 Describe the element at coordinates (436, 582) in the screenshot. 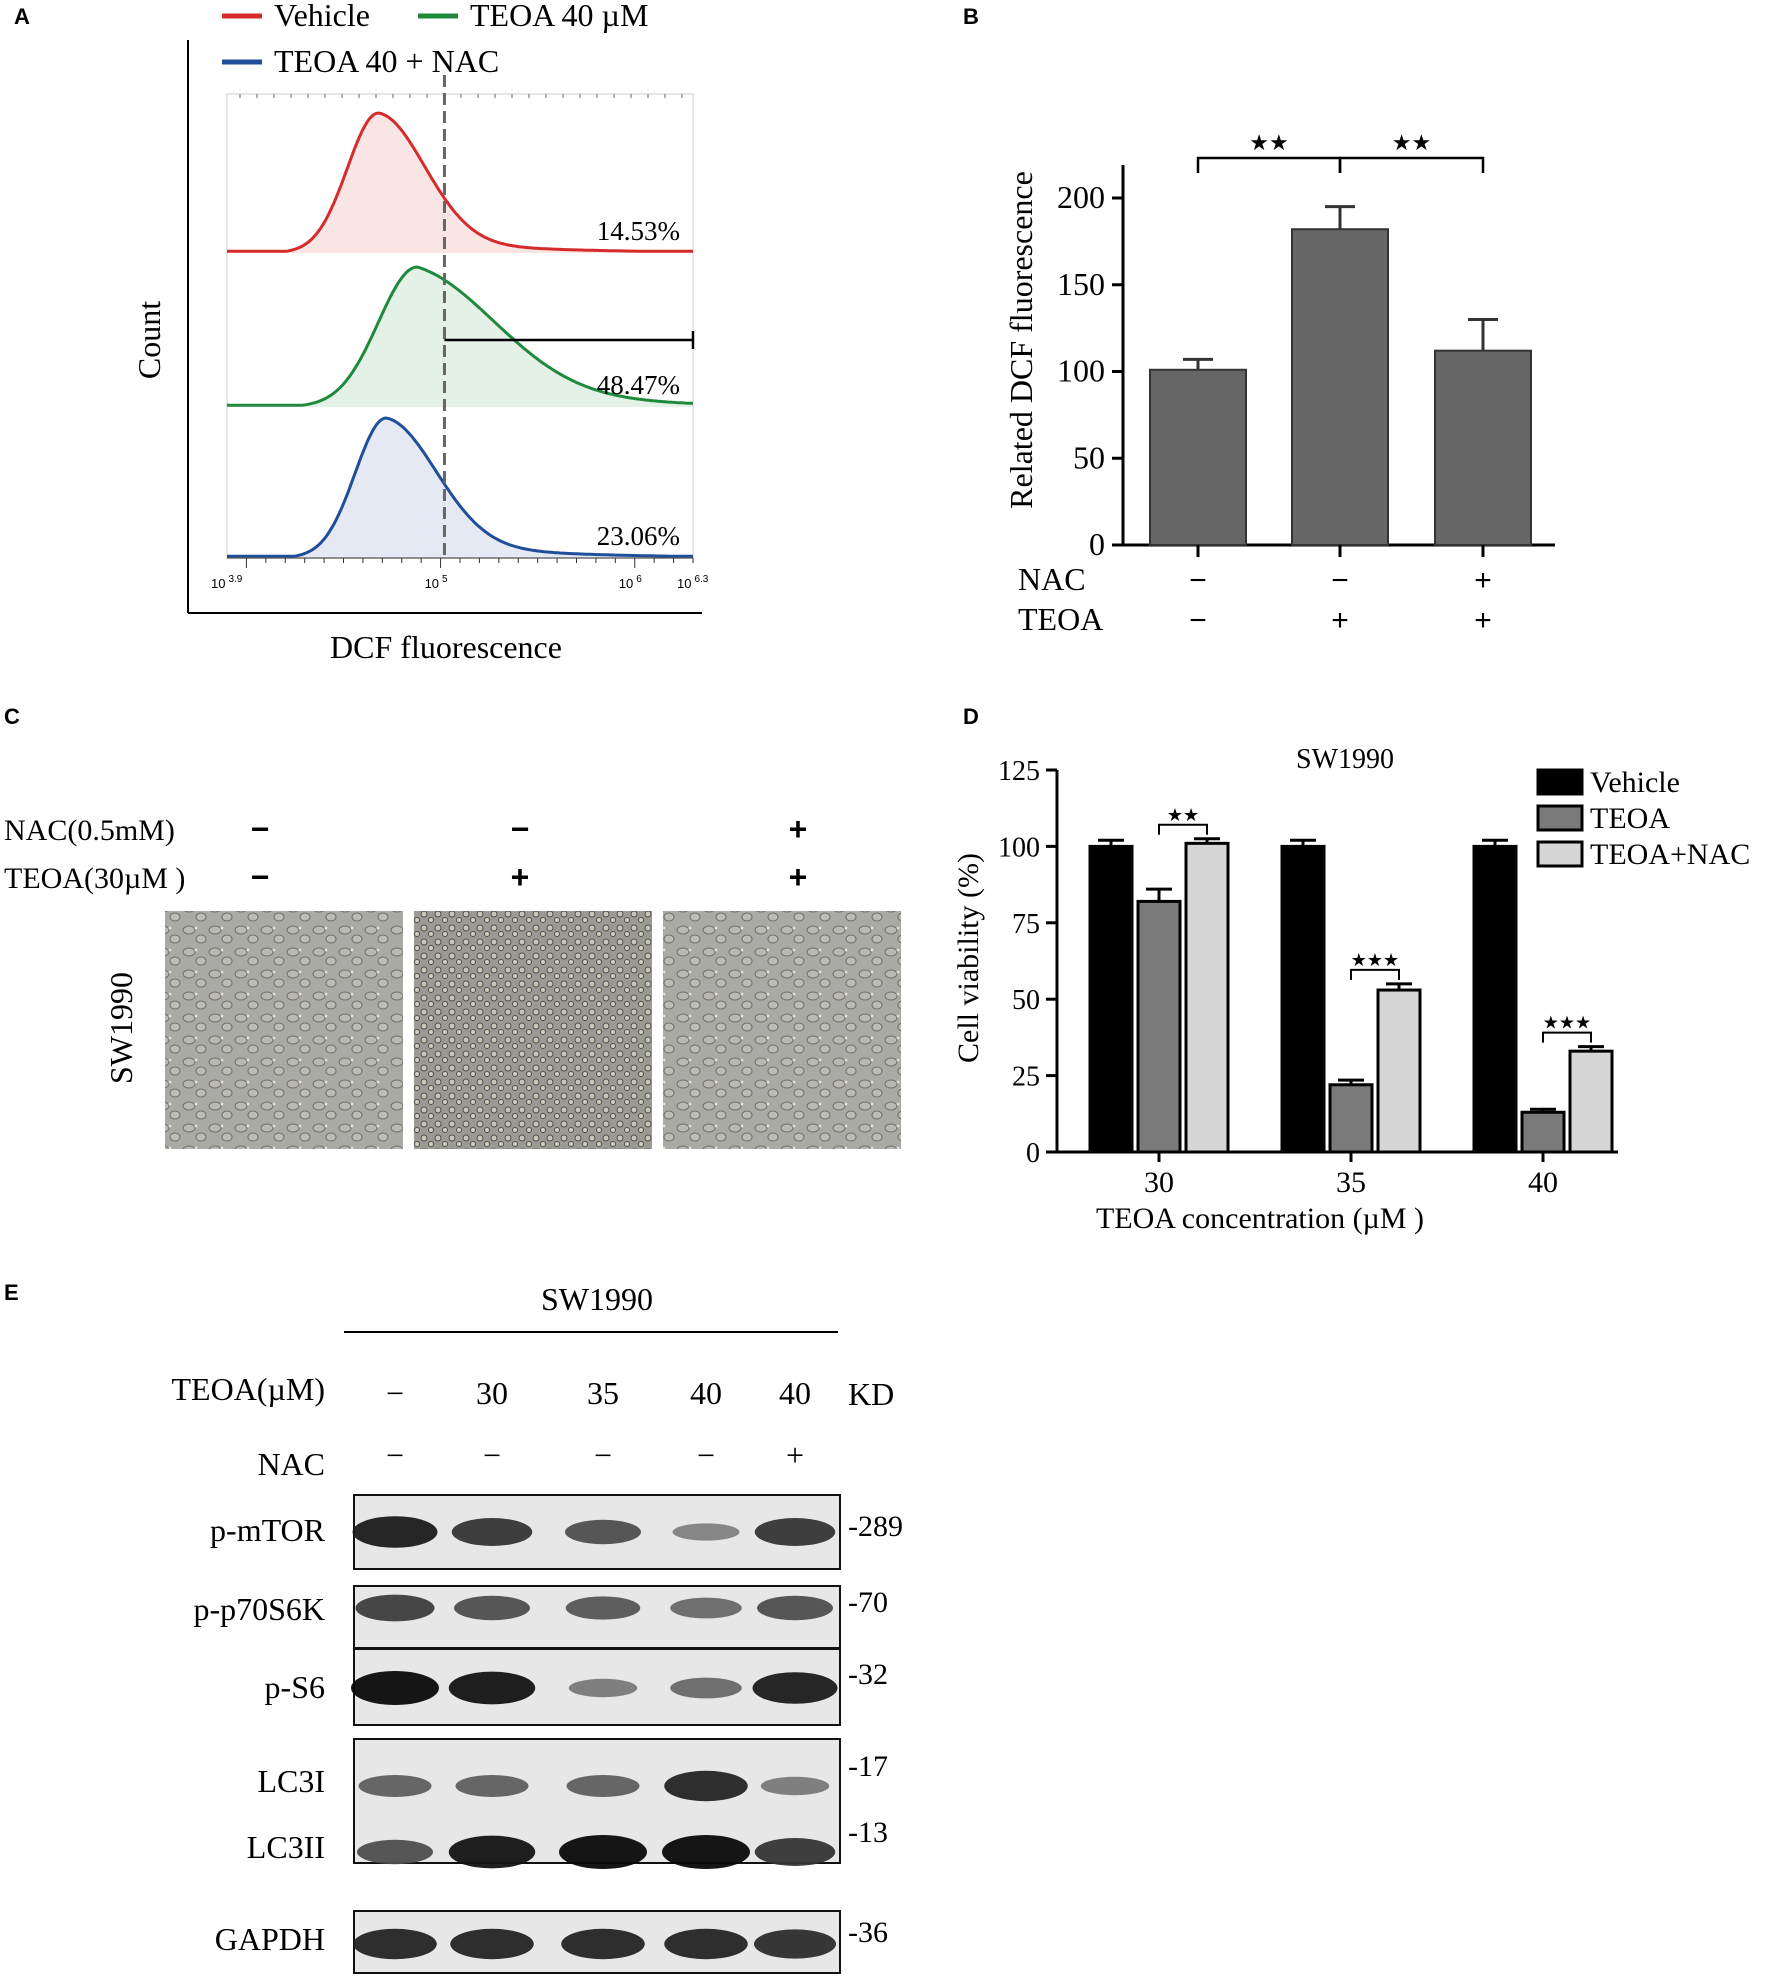

I see `x-tick-label-1: 10 5` at that location.